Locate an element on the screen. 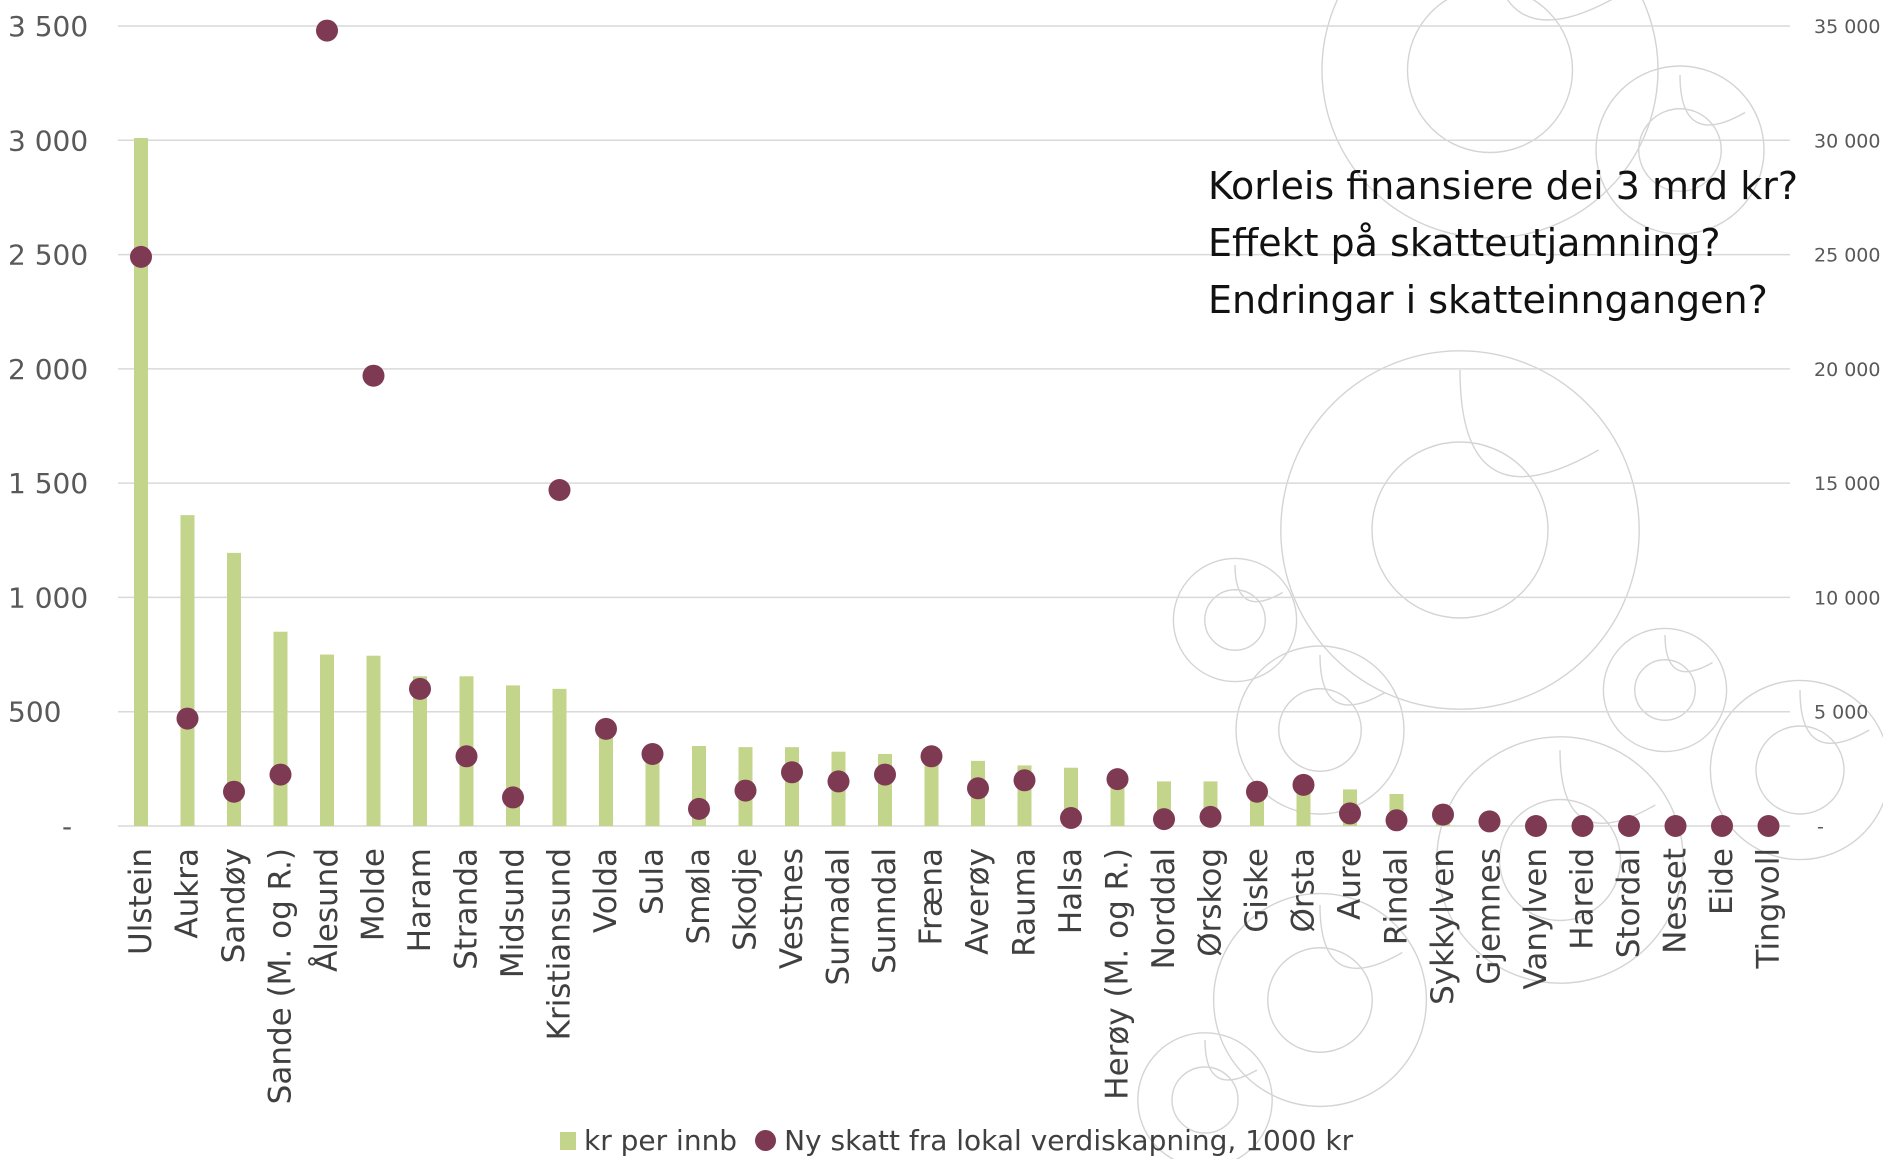 The height and width of the screenshot is (1159, 1883). x-tick-label: Rauma is located at coordinates (1025, 902).